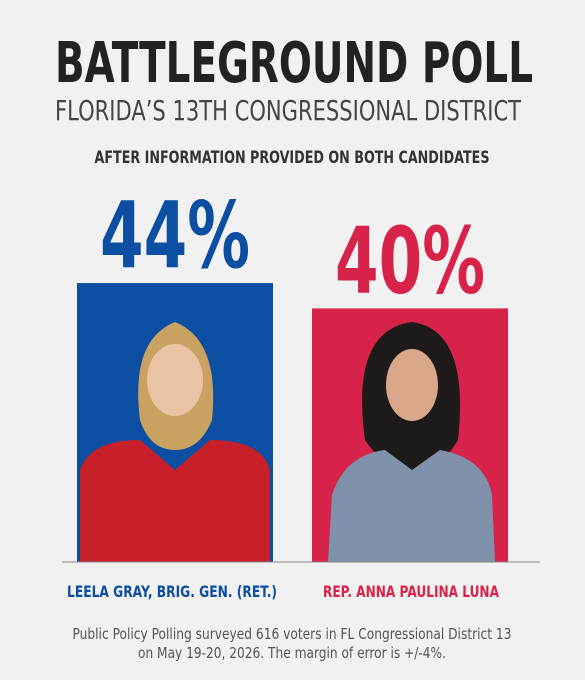 The image size is (585, 680). Describe the element at coordinates (294, 63) in the screenshot. I see `chart-title: BATTLEGROUND POLL` at that location.